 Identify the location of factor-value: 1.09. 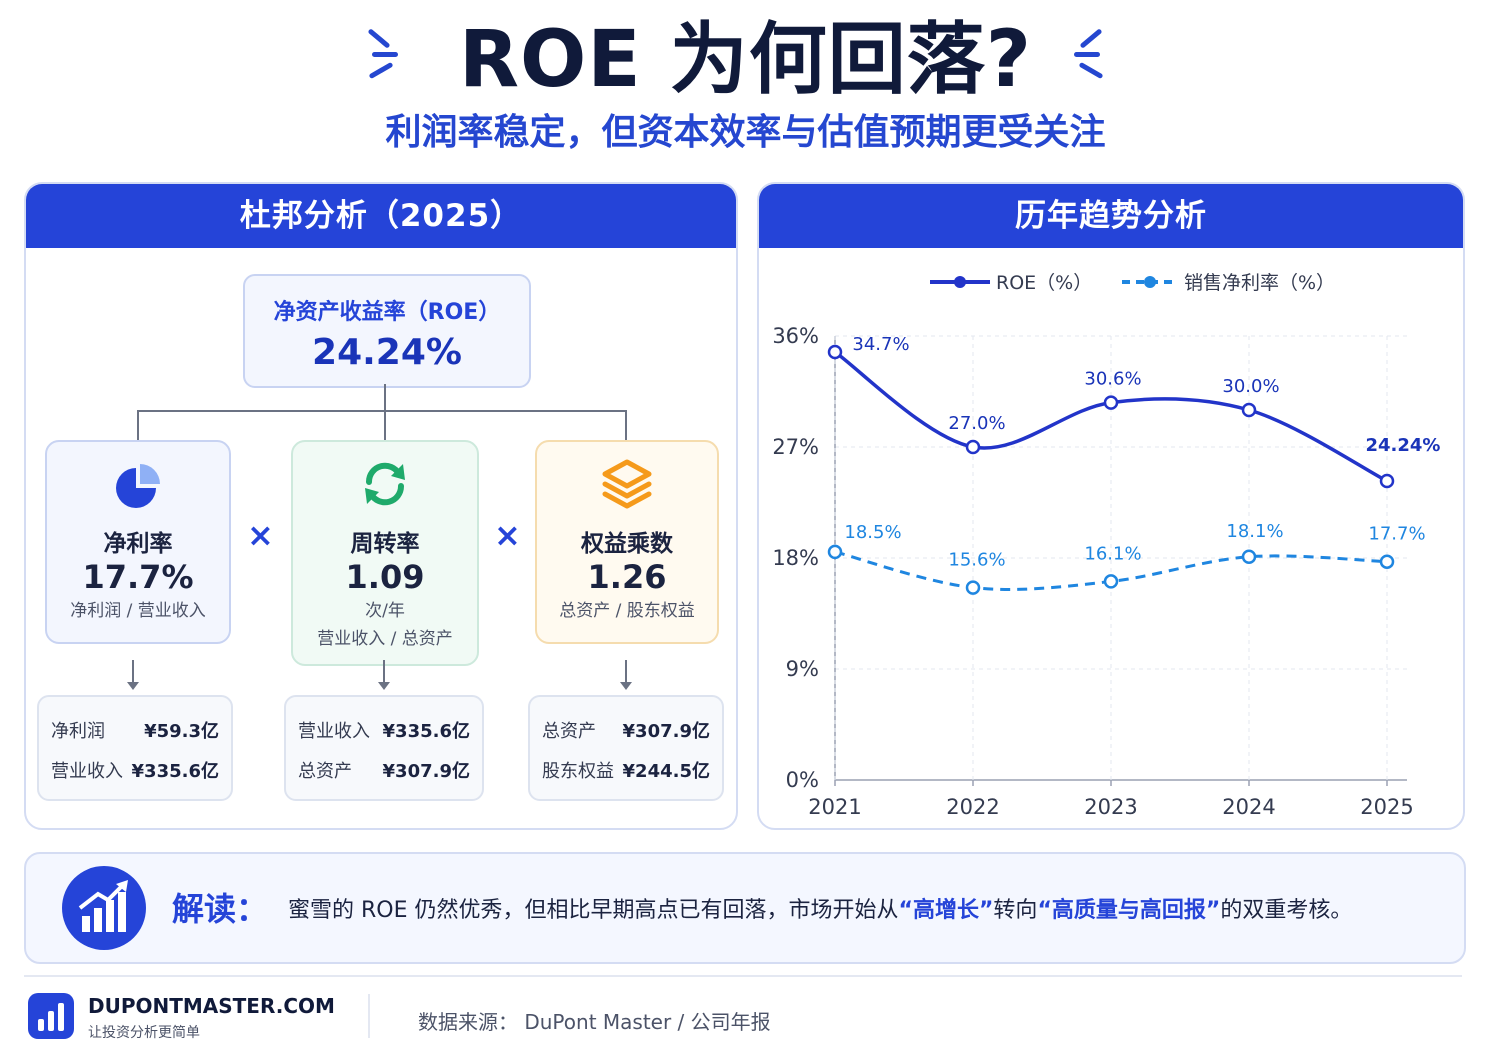
(385, 577).